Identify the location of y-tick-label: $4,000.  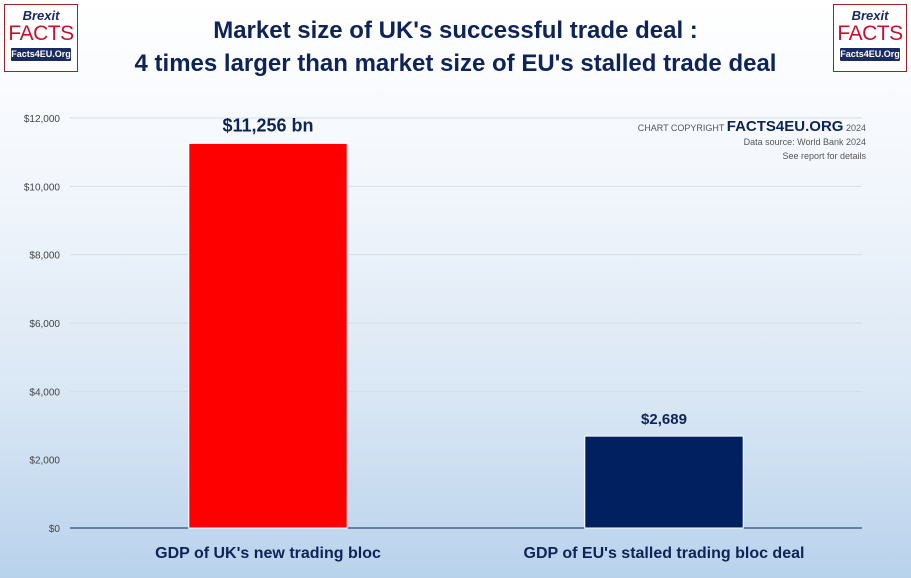
(44, 392).